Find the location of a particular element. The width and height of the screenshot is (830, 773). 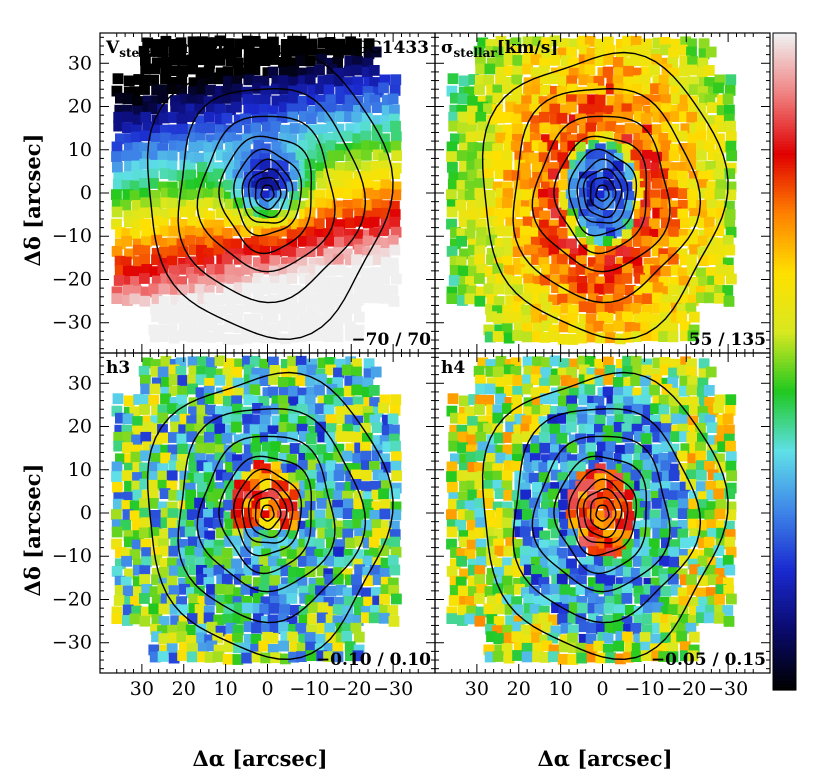

panel-title: Vstellar[km/s] is located at coordinates (164, 49).